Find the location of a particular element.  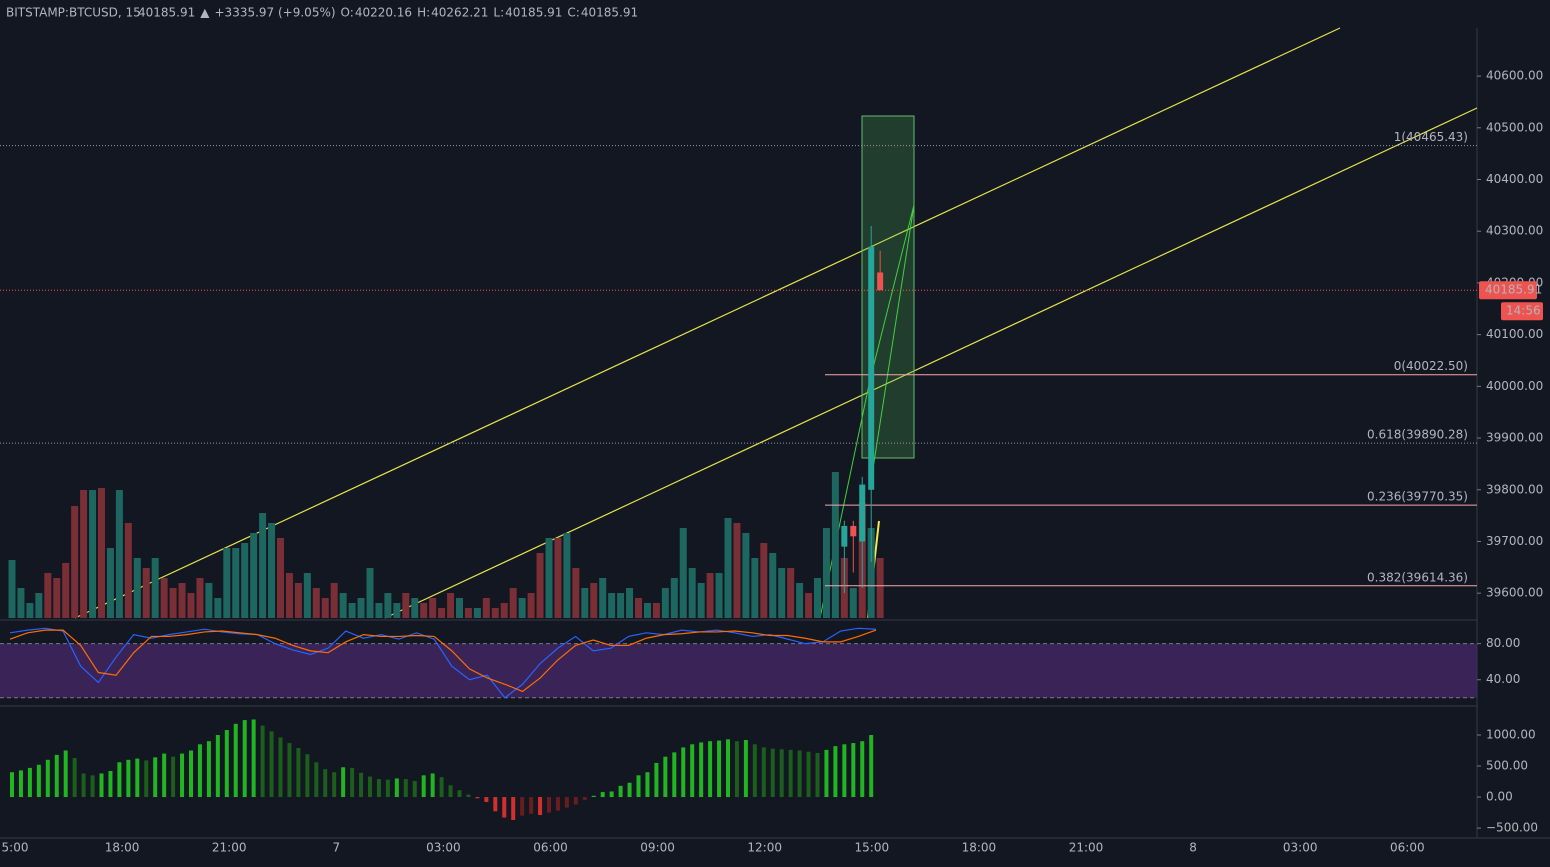

y-tick-label: 80.00 is located at coordinates (1503, 643).